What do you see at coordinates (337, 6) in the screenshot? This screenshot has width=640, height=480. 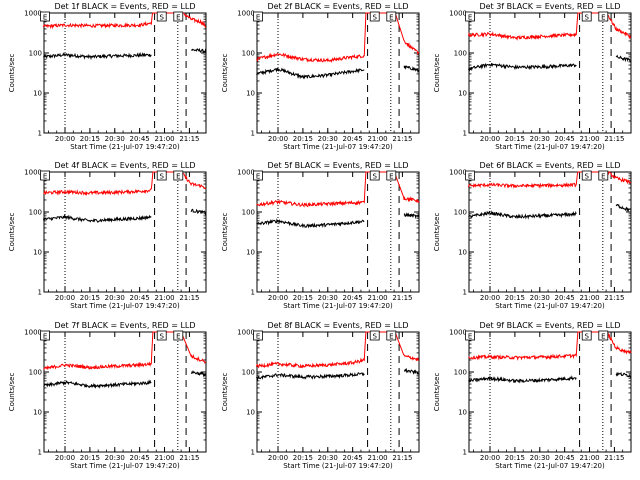 I see `chart-title: Det 2f BLACK = Events, RED = LLD` at bounding box center [337, 6].